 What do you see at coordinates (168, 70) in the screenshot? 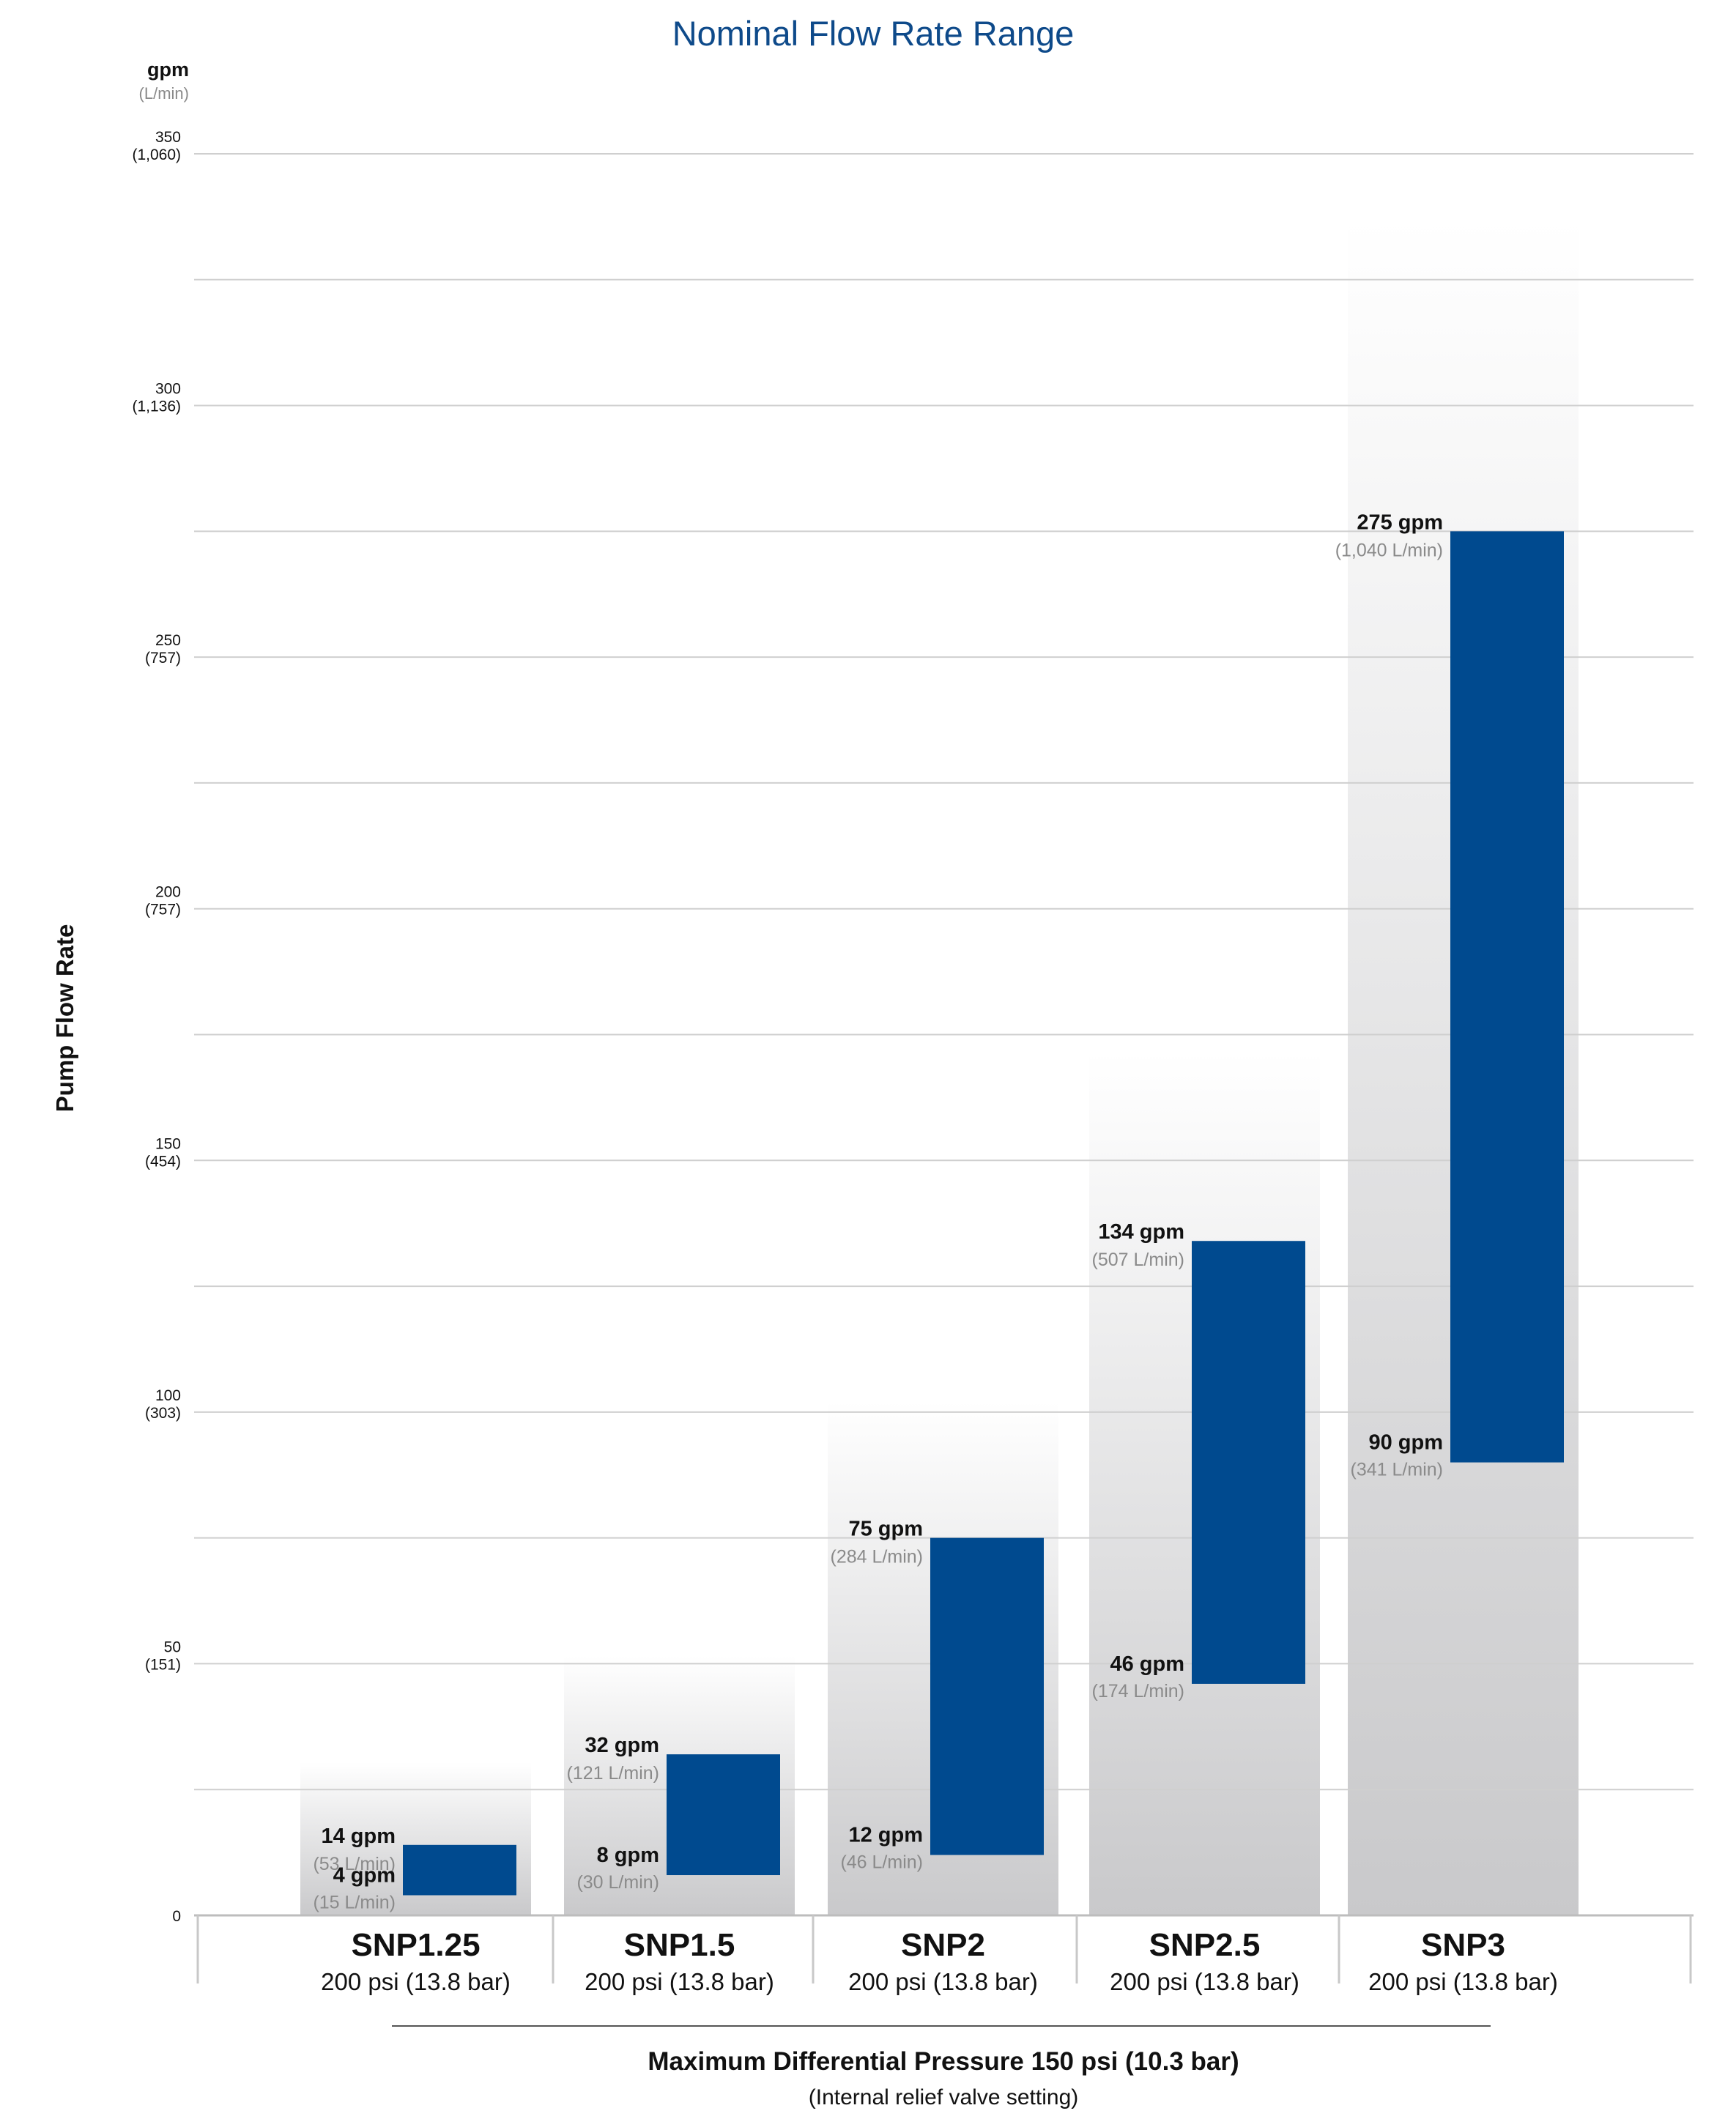
I see `y-unit-label: gpm` at bounding box center [168, 70].